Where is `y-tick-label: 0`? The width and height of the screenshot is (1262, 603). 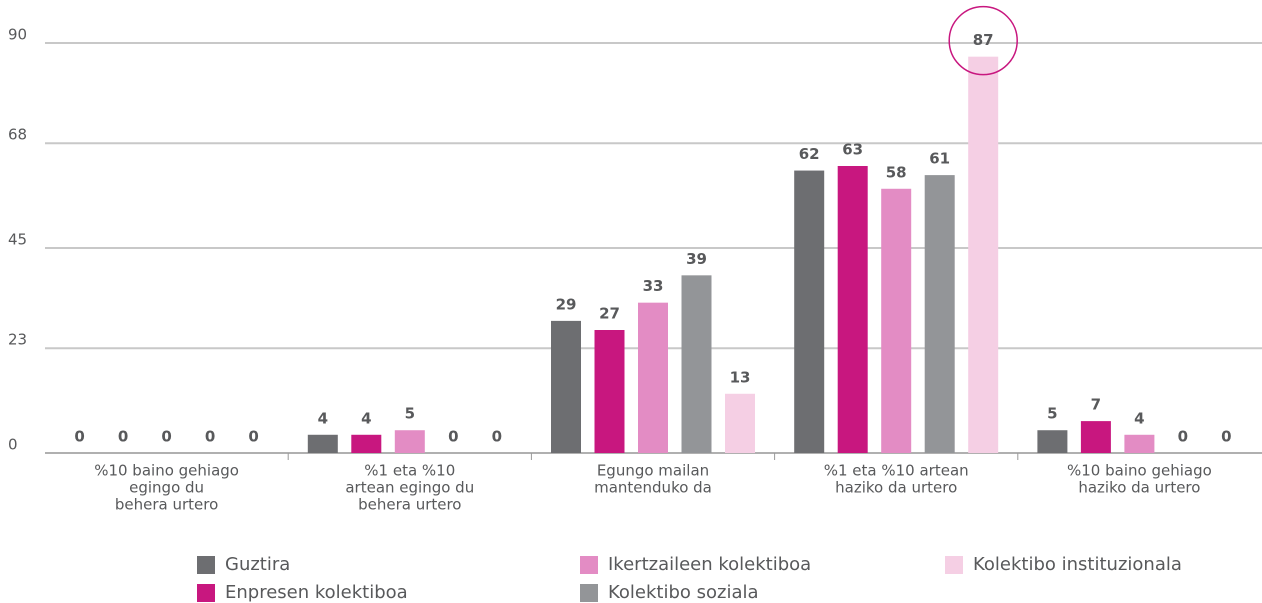 y-tick-label: 0 is located at coordinates (13, 445).